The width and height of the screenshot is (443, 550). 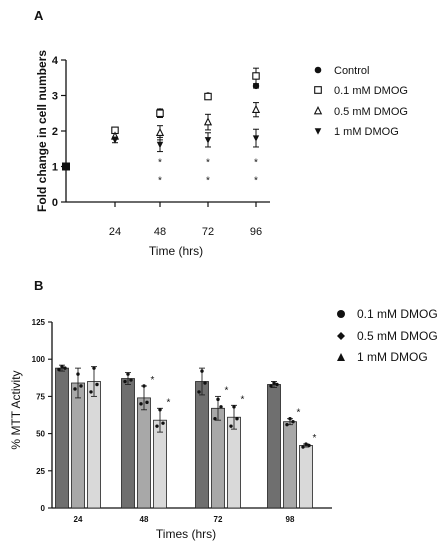 What do you see at coordinates (40, 434) in the screenshot?
I see `panel-b-y-tick-label: 50` at bounding box center [40, 434].